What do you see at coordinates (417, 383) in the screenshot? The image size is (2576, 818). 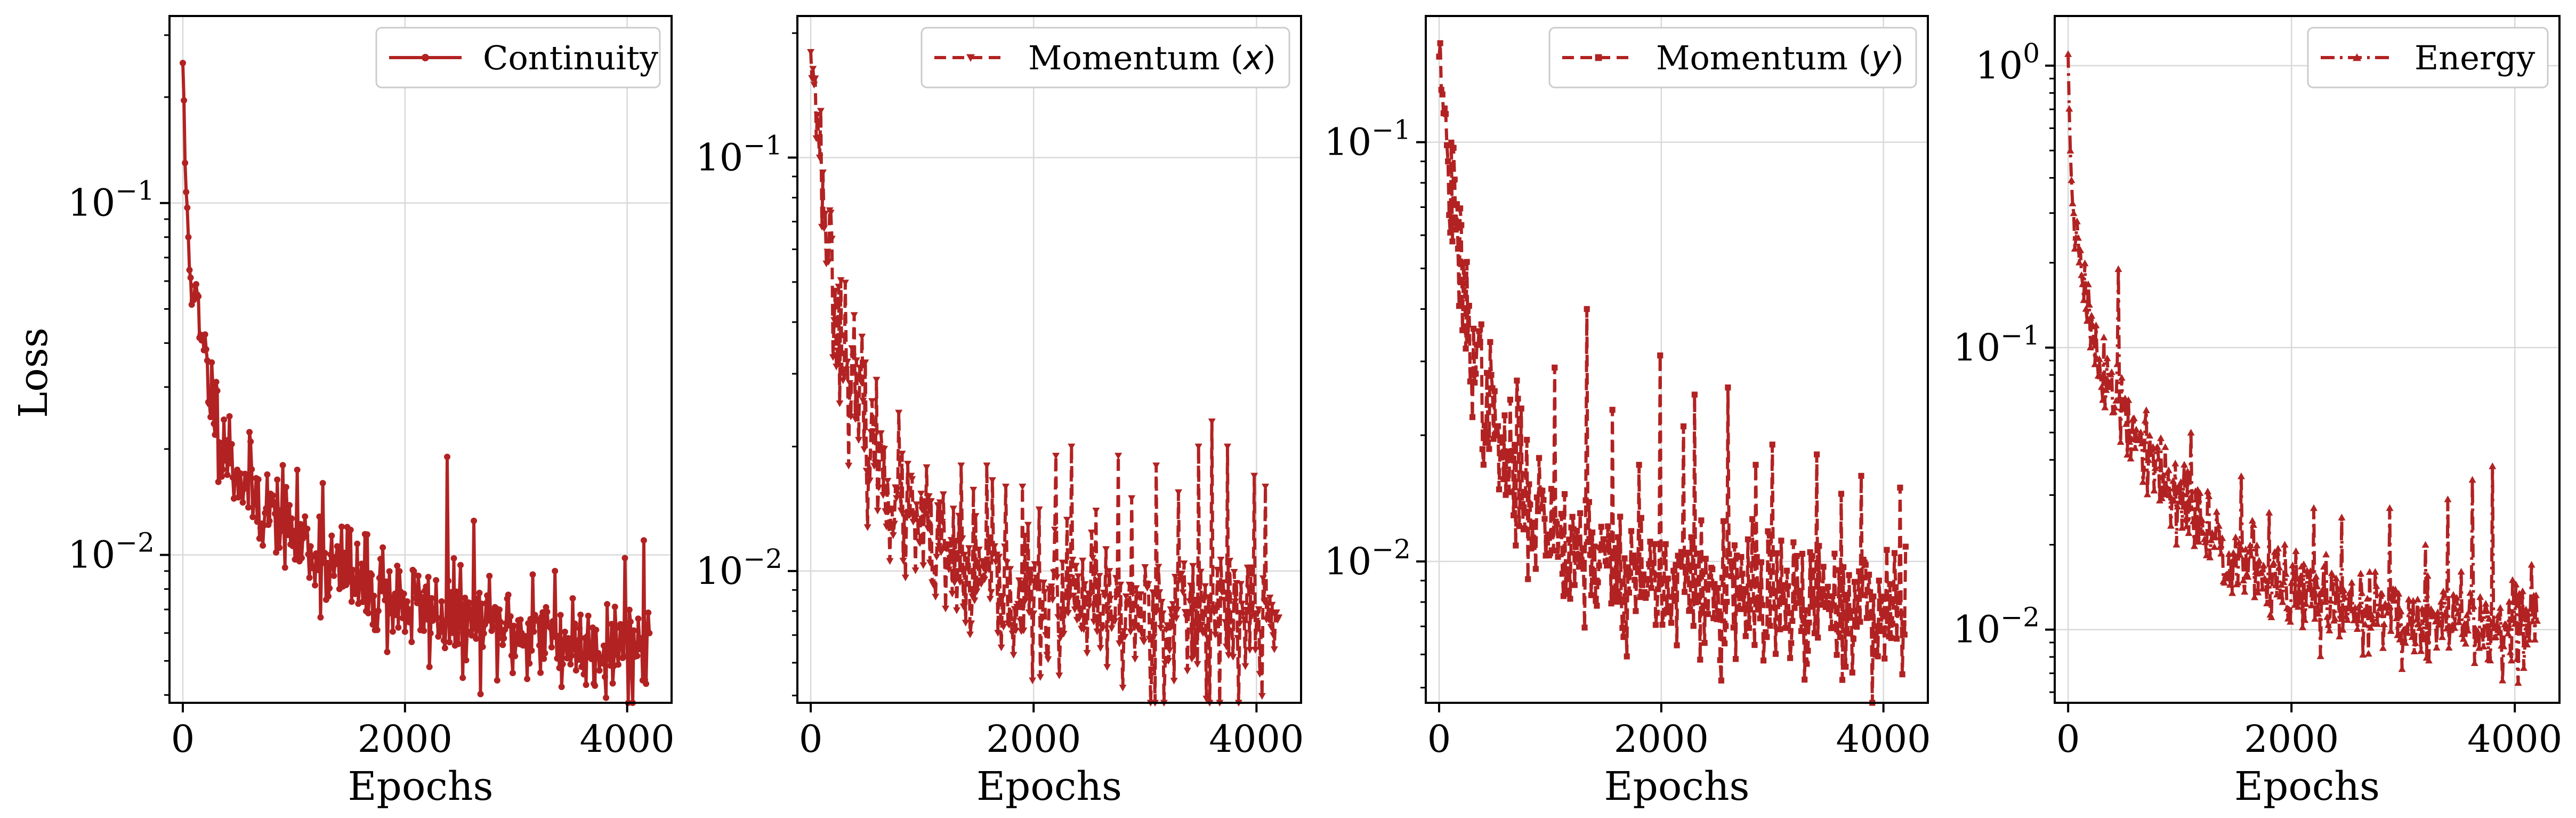 I see `series-markers` at bounding box center [417, 383].